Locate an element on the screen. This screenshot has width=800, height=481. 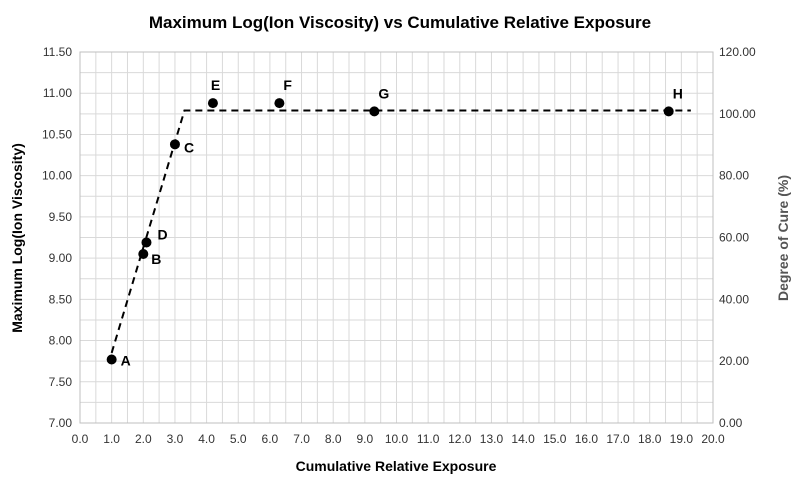
x-tick-label: 10.0 is located at coordinates (397, 439).